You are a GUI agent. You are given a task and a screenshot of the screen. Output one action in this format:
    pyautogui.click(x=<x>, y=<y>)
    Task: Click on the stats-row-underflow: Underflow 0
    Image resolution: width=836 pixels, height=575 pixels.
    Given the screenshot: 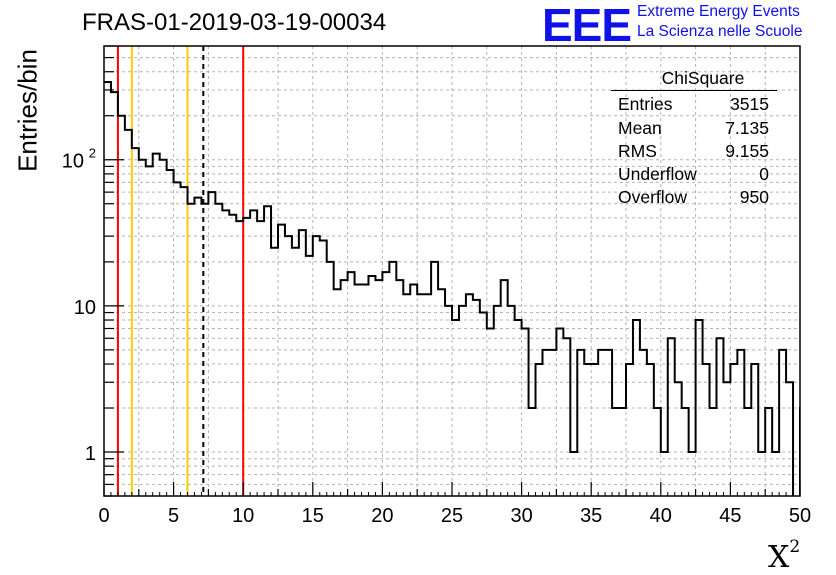 What is the action you would take?
    pyautogui.click(x=694, y=174)
    